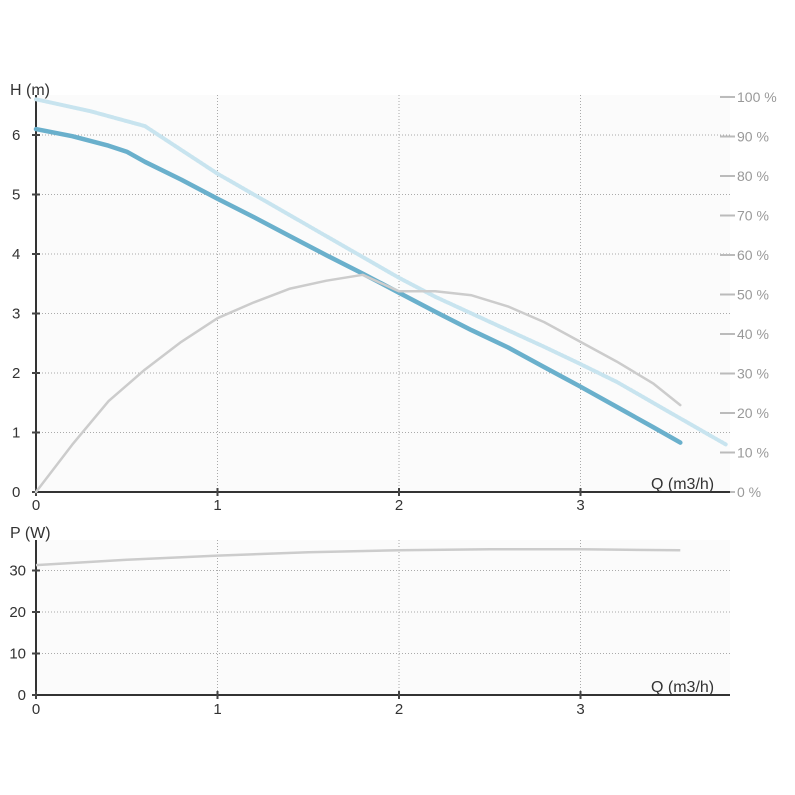  What do you see at coordinates (381, 501) in the screenshot?
I see `head-x-axis: 0 1 2 3` at bounding box center [381, 501].